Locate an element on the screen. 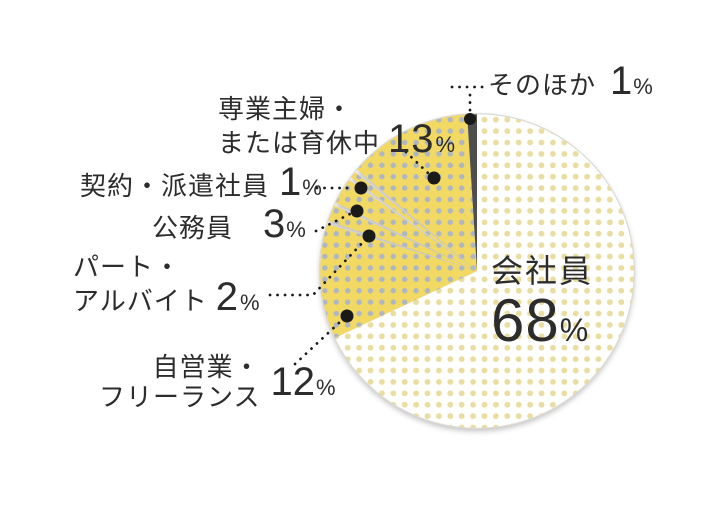 The image size is (720, 509). callout-civil-servant-label: 公務員 is located at coordinates (193, 228).